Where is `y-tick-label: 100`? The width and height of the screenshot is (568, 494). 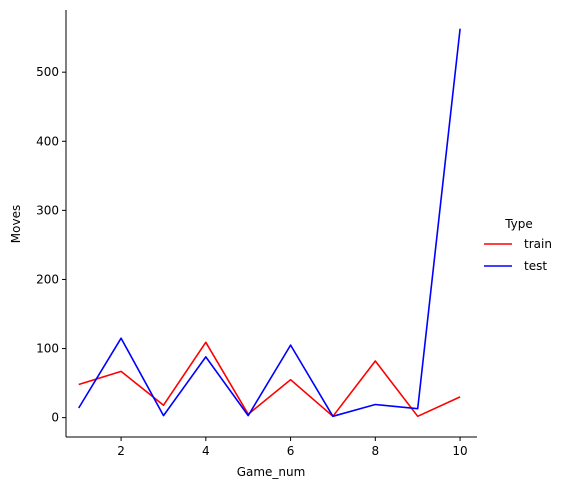
y-tick-label: 100 is located at coordinates (47, 349).